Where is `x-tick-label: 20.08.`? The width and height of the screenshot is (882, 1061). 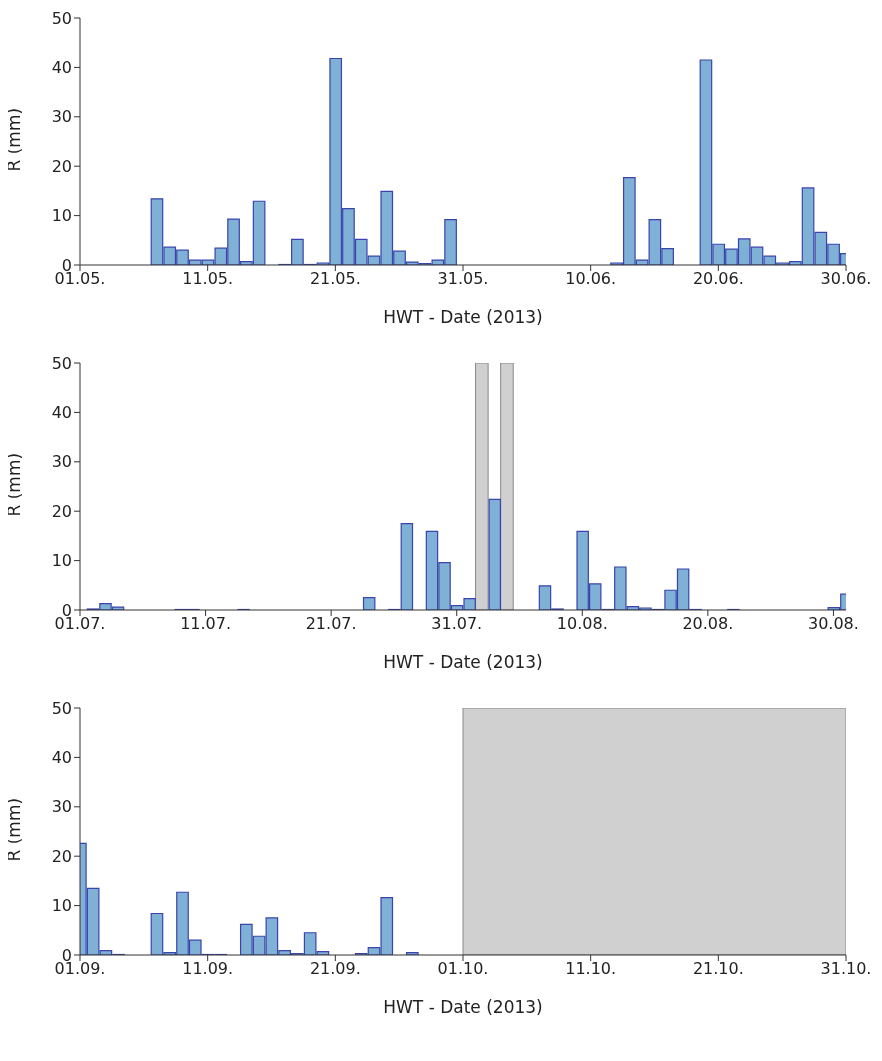
x-tick-label: 20.08. is located at coordinates (708, 624).